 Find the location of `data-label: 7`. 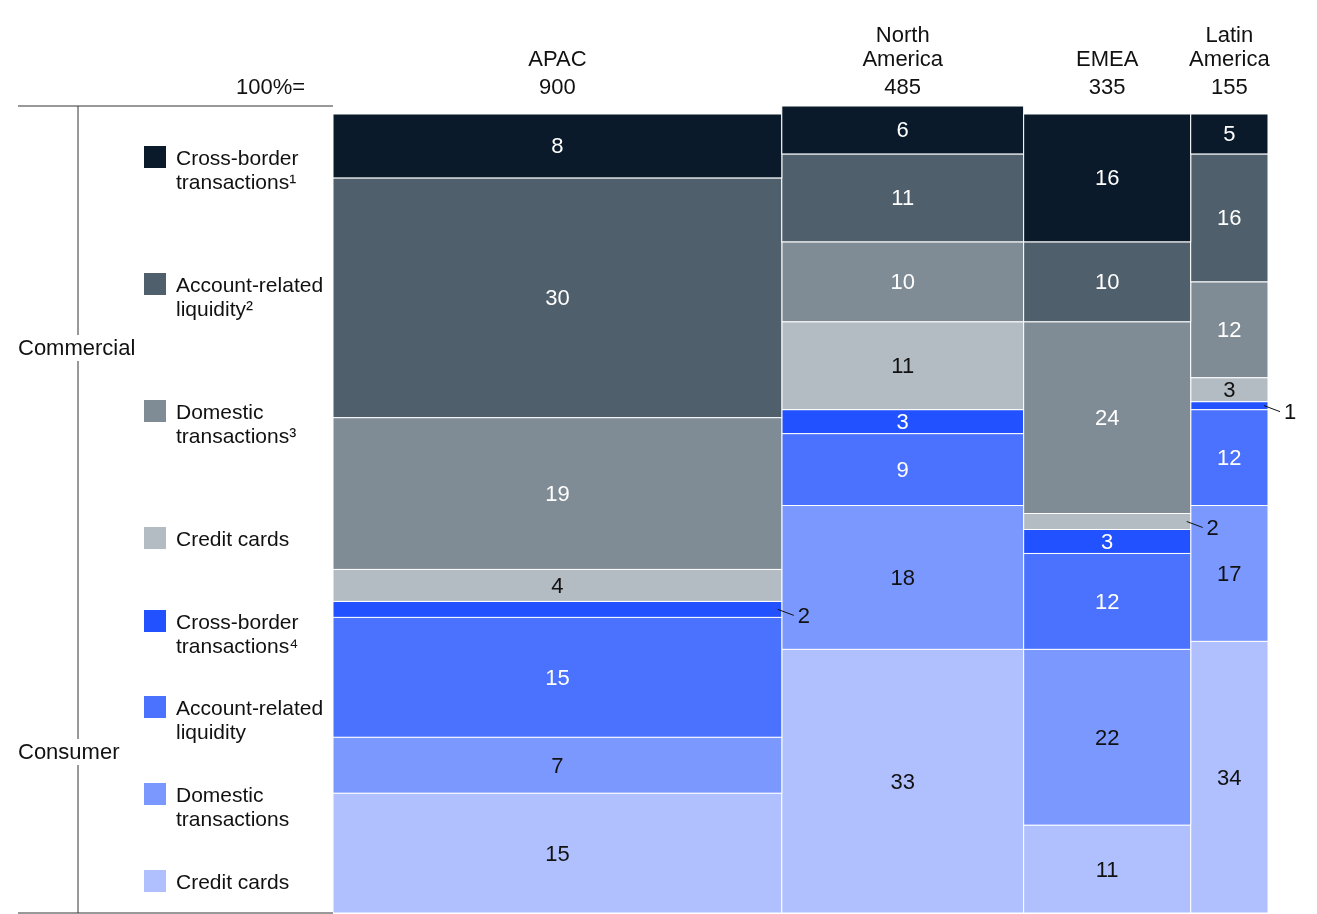

data-label: 7 is located at coordinates (557, 765).